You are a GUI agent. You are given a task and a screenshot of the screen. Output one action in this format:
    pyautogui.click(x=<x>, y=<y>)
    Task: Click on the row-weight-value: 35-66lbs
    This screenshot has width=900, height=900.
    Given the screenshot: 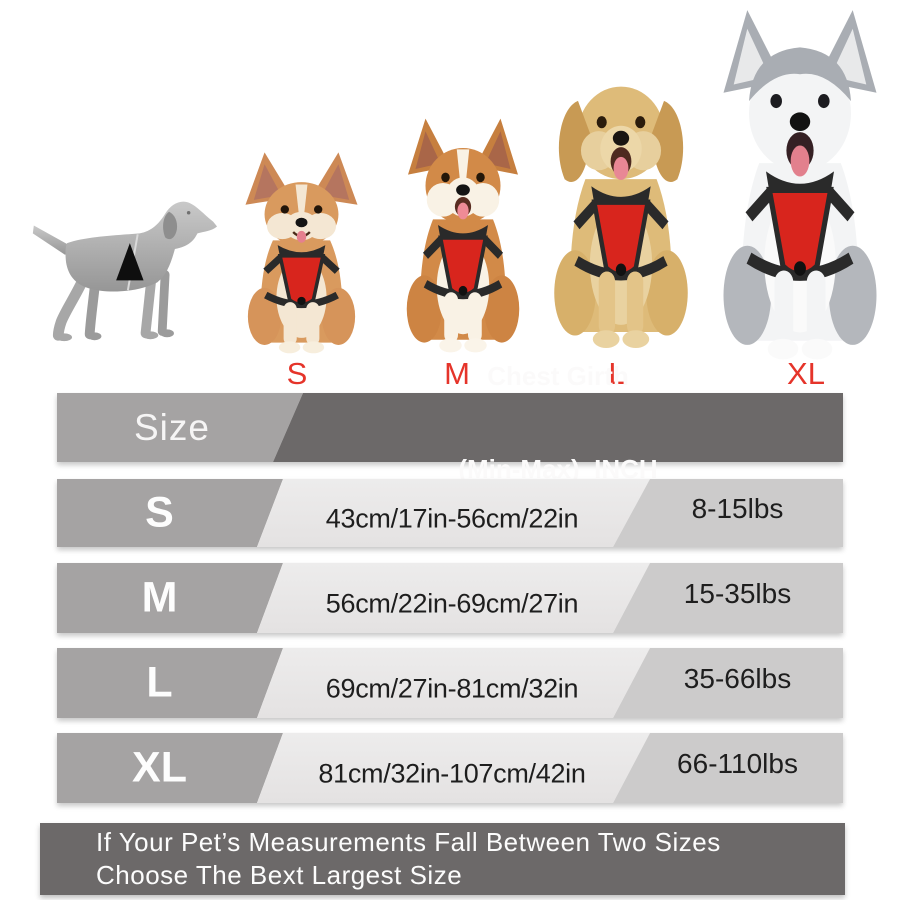 What is the action you would take?
    pyautogui.click(x=737, y=678)
    